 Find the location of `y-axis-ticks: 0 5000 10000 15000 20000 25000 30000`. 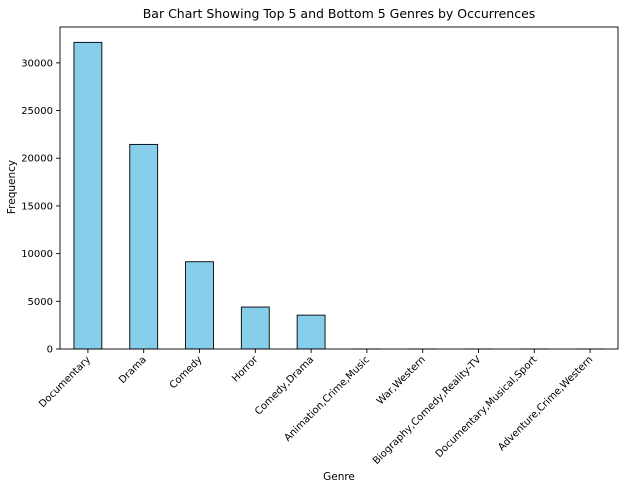

y-axis-ticks: 0 5000 10000 15000 20000 25000 30000 is located at coordinates (40, 207).